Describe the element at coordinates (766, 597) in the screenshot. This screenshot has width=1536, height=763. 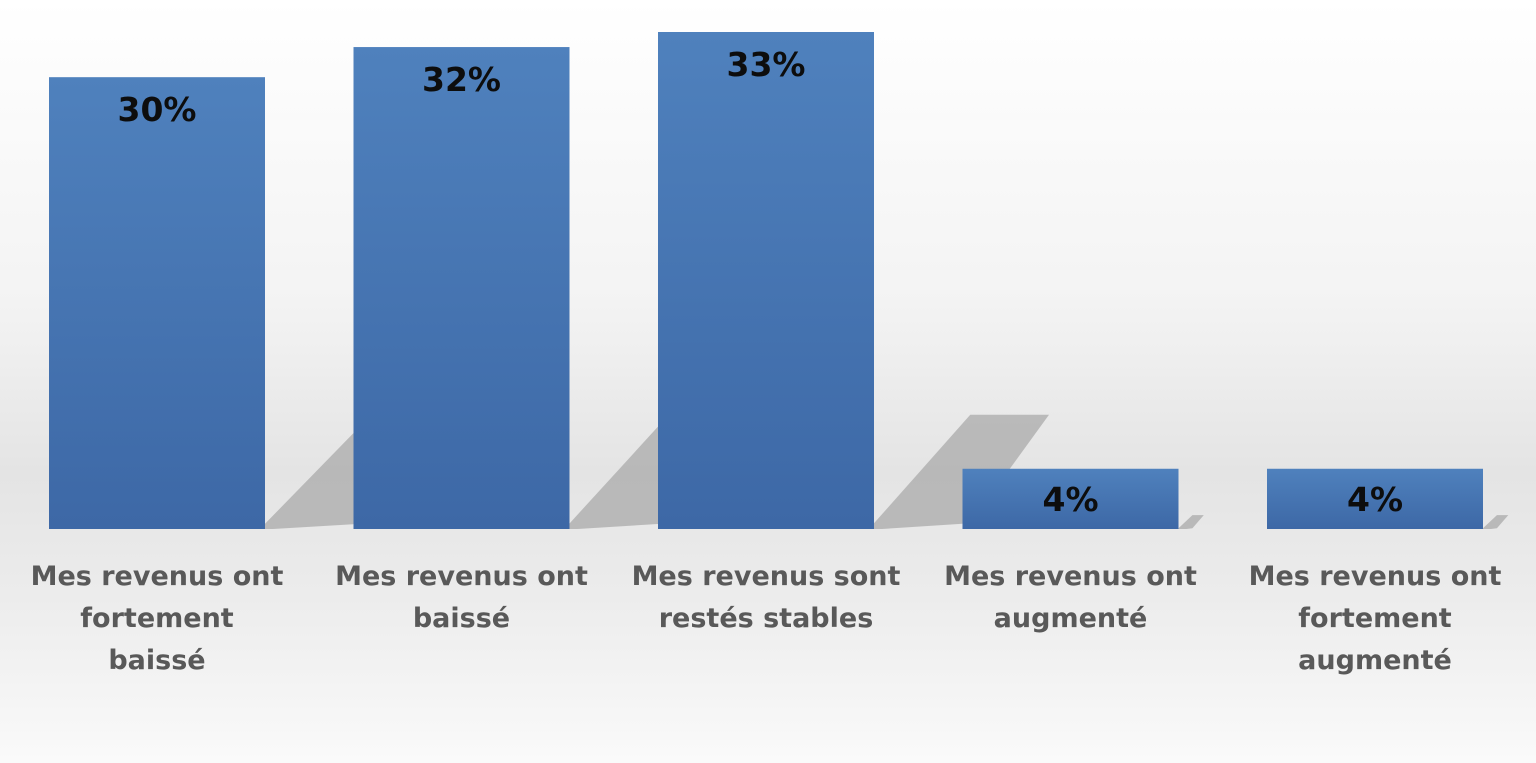
I see `category-label: Mes revenus sont restés stables` at that location.